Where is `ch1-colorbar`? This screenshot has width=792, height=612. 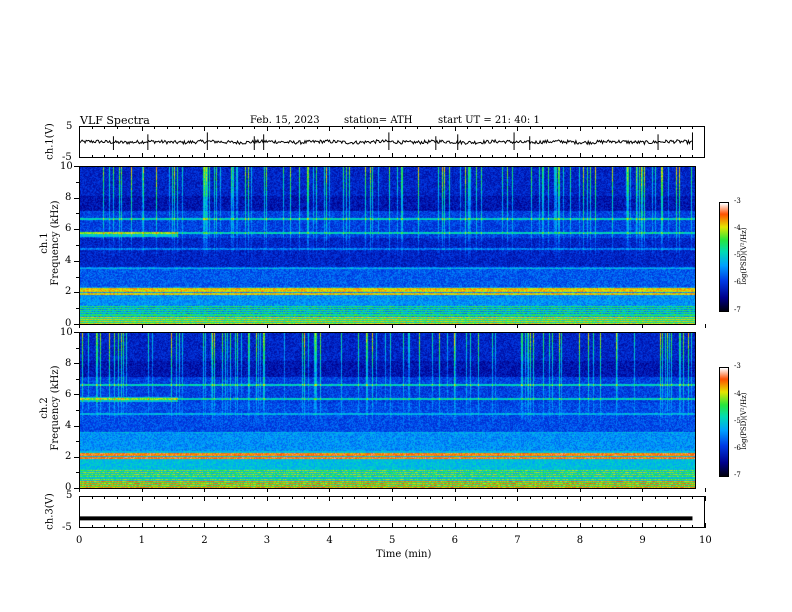
ch1-colorbar is located at coordinates (724, 257).